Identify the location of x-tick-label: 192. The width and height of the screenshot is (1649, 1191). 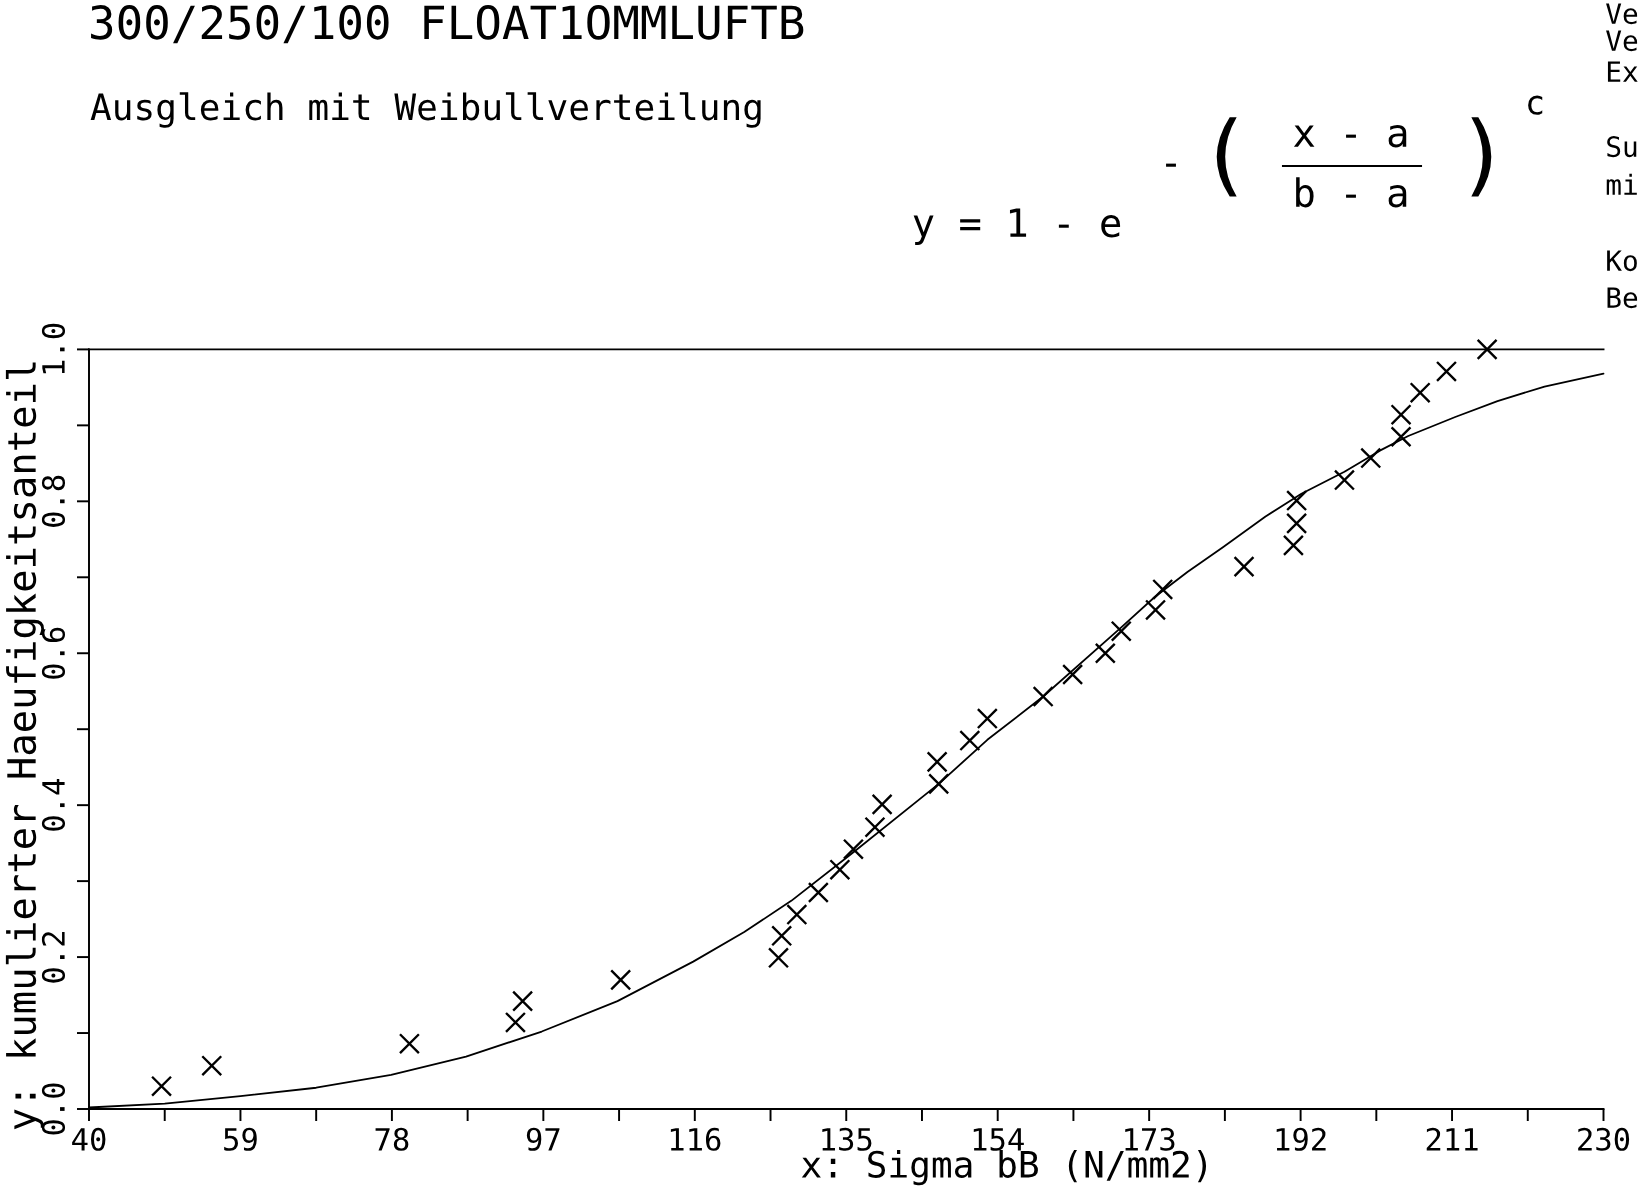
(1301, 1139).